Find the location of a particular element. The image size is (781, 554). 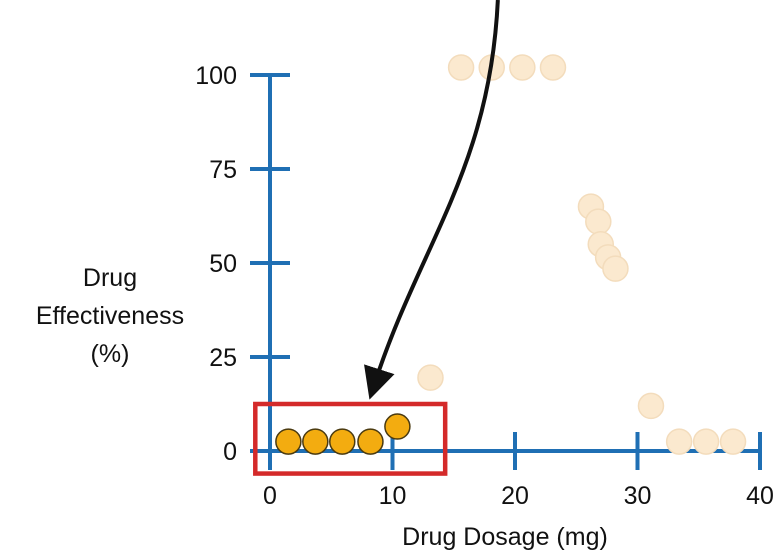

y-axis-label-line-1: Drug is located at coordinates (110, 278).